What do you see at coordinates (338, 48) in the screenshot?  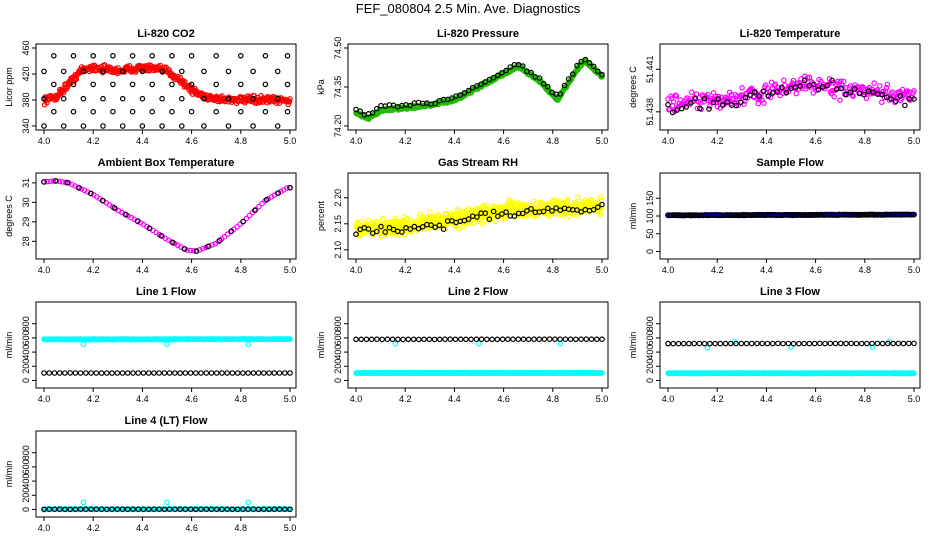 I see `y-tick-label: 74.50` at bounding box center [338, 48].